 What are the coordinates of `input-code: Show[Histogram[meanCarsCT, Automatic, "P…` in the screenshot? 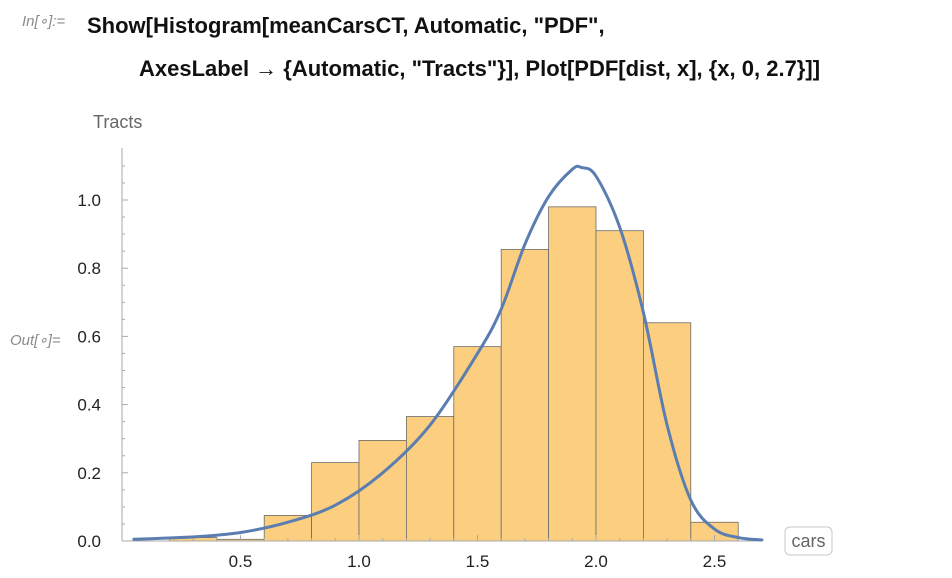 It's located at (453, 47).